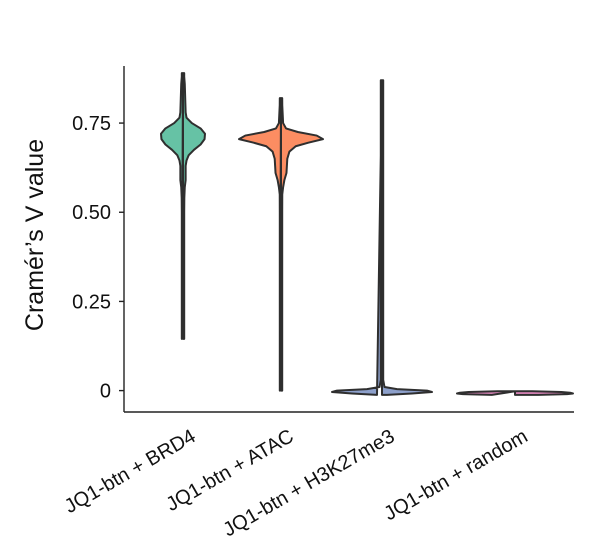 The height and width of the screenshot is (546, 590). I want to click on y-tick-label: 0.25, so click(91, 302).